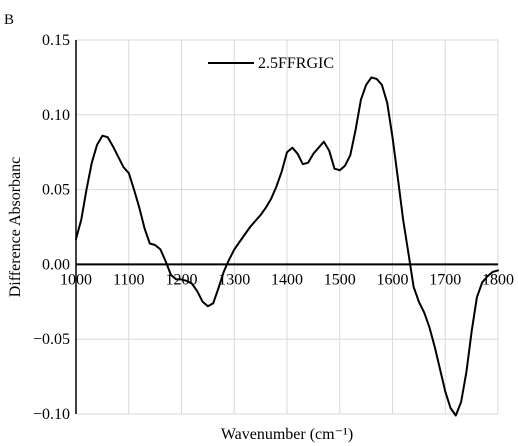  I want to click on legend: 2.5FFRGIC, so click(271, 63).